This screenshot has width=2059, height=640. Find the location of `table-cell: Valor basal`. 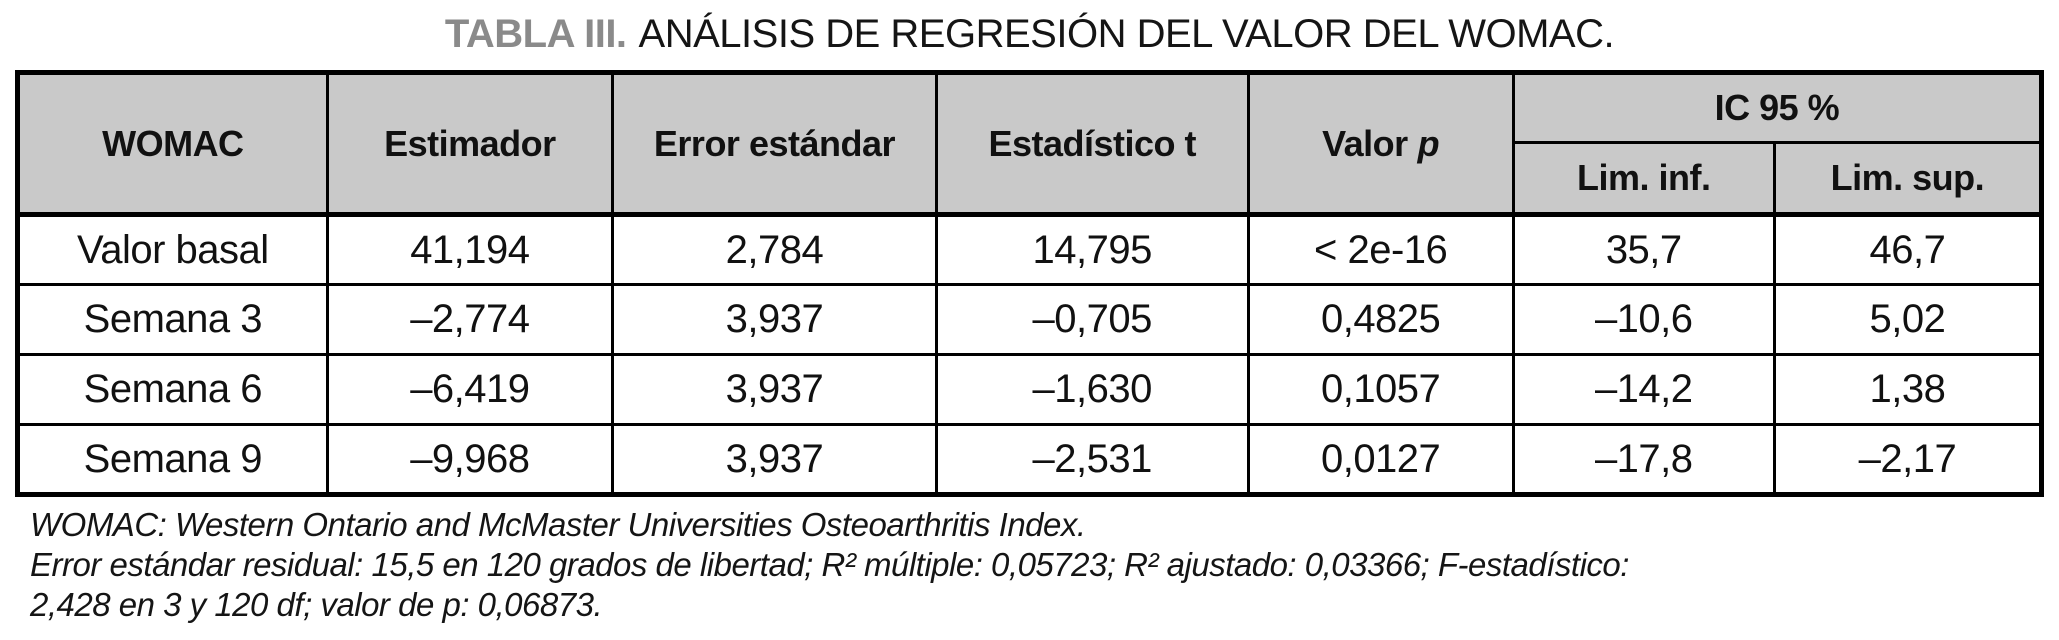

table-cell: Valor basal is located at coordinates (172, 249).